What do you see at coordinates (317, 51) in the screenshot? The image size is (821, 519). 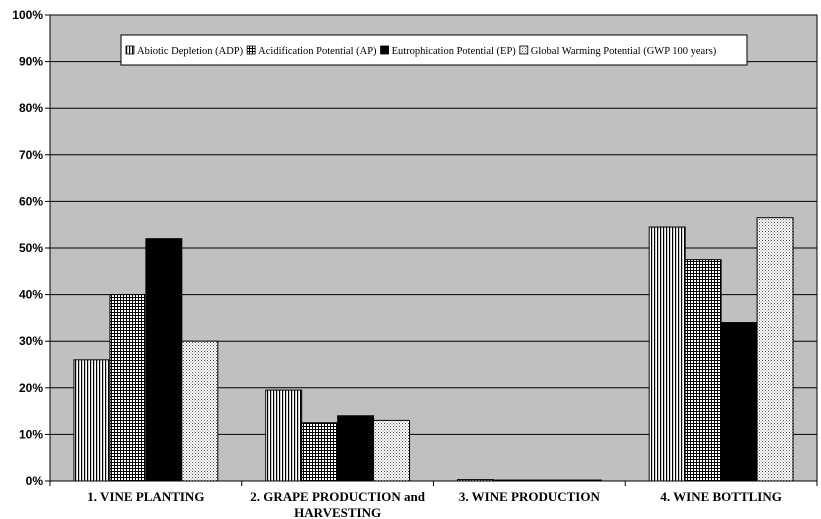 I see `legend-label: Acidification Potential (AP)` at bounding box center [317, 51].